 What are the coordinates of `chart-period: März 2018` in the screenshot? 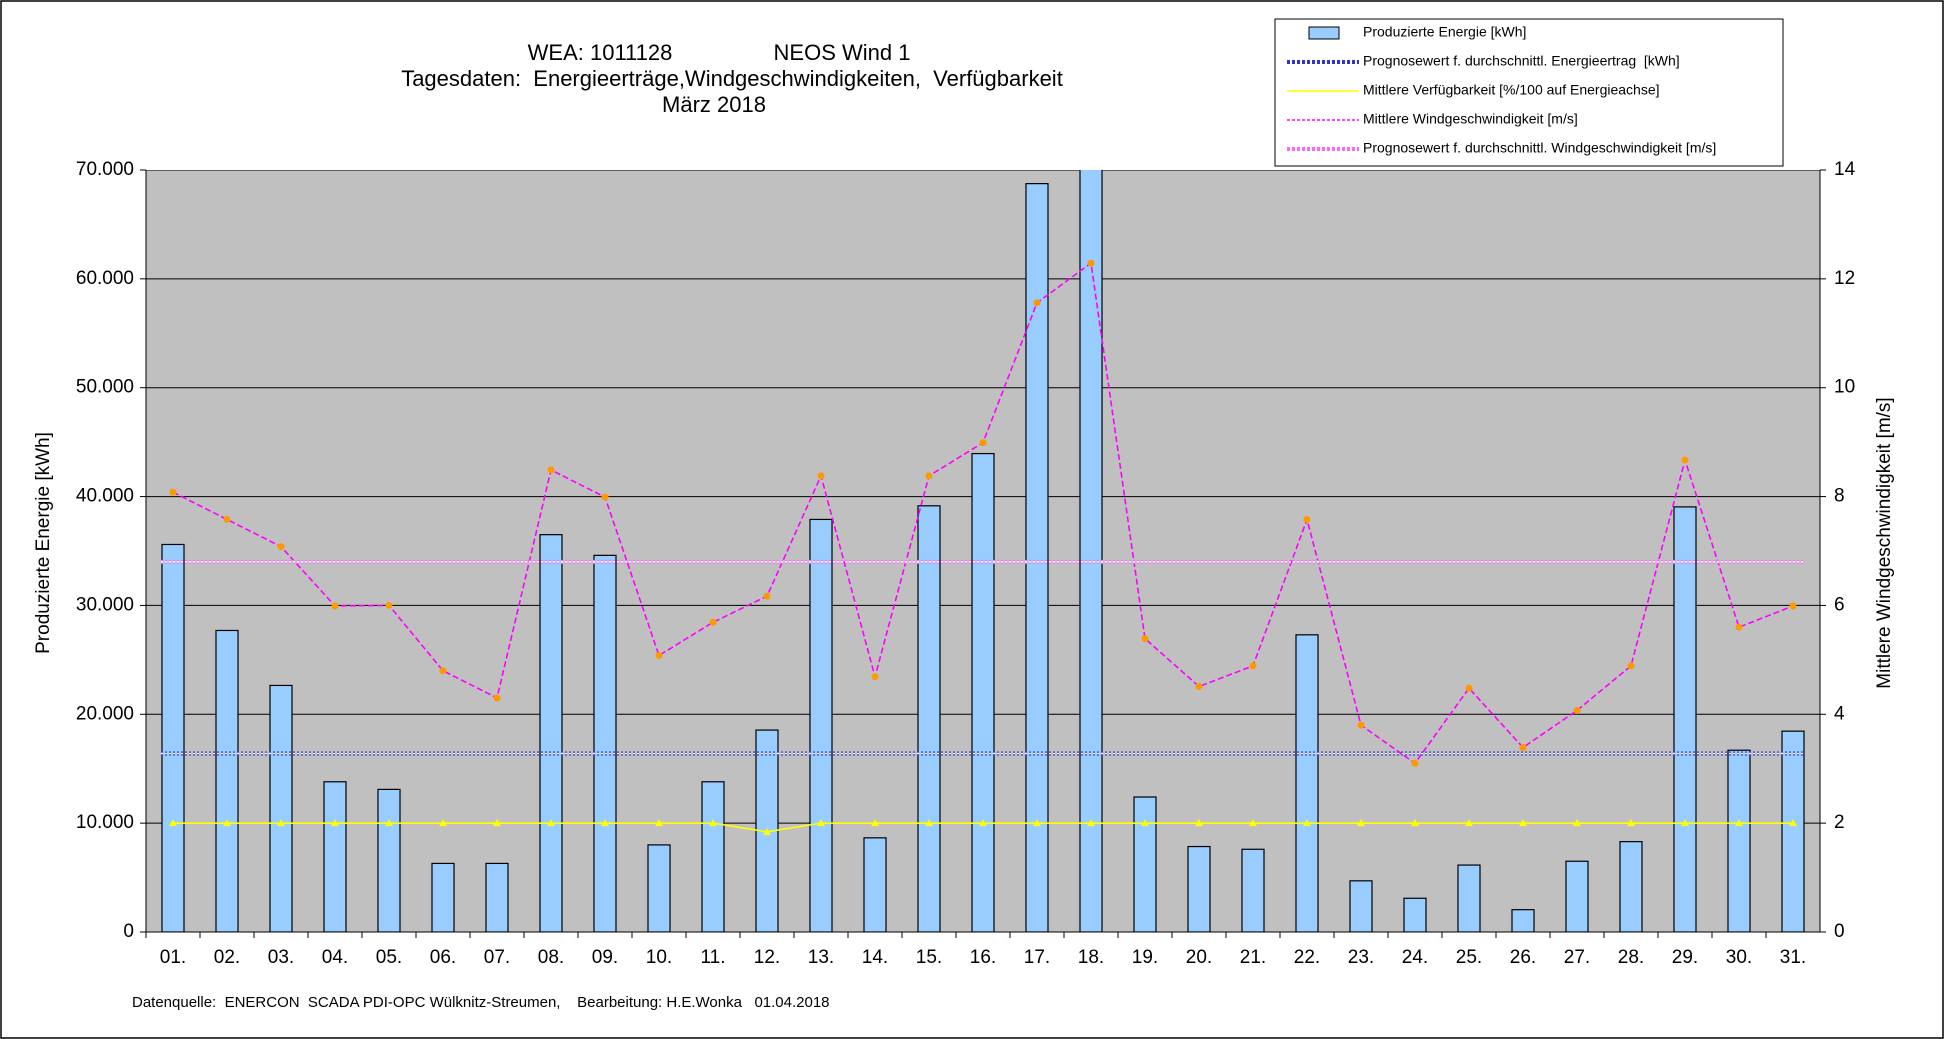 It's located at (714, 104).